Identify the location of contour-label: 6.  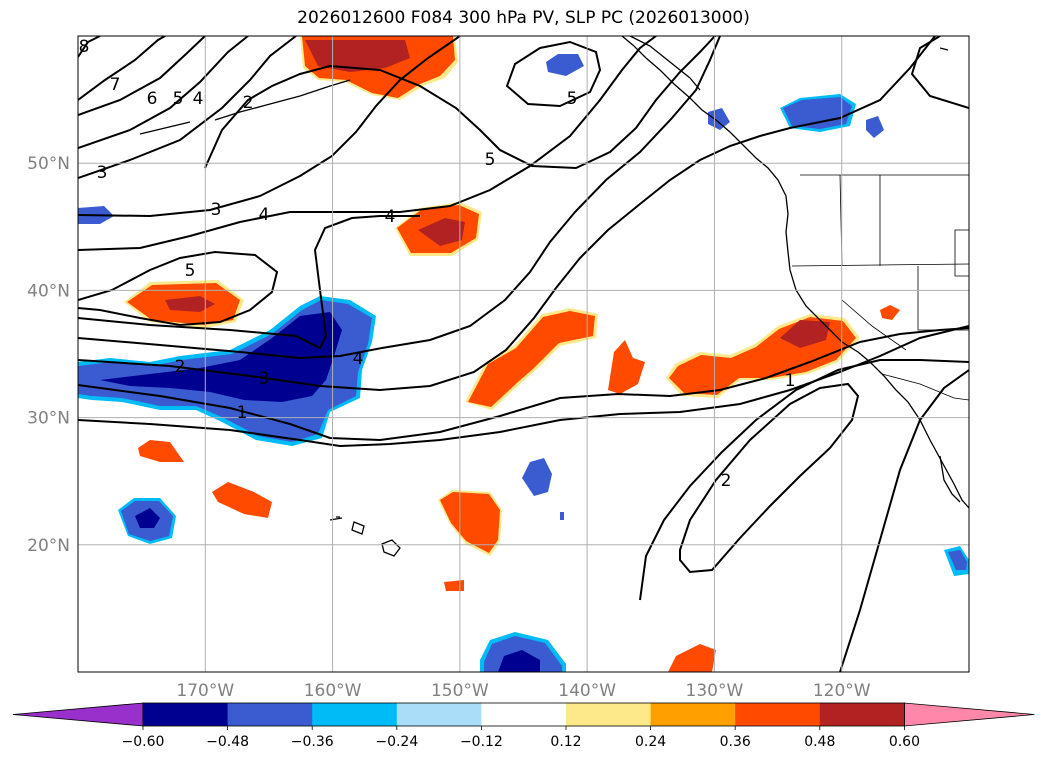
(152, 99).